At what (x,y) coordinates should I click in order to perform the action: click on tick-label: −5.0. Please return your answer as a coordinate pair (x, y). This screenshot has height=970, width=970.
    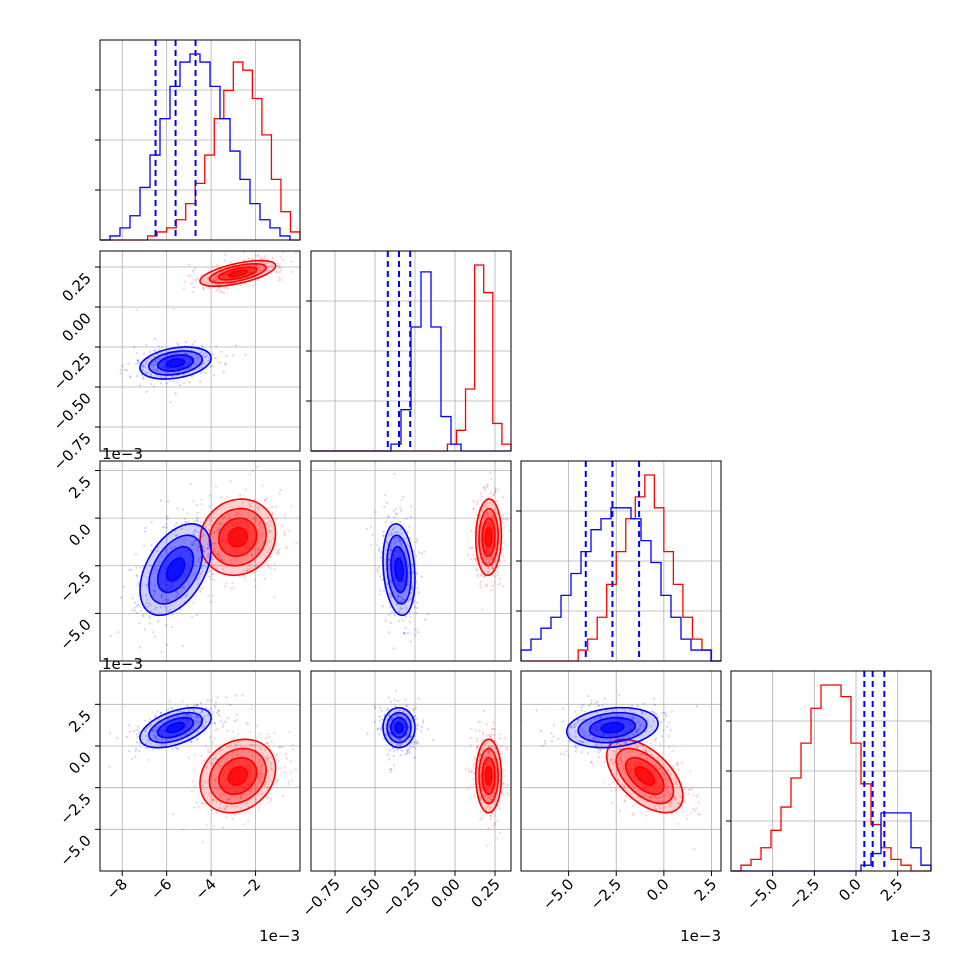
    Looking at the image, I should click on (75, 850).